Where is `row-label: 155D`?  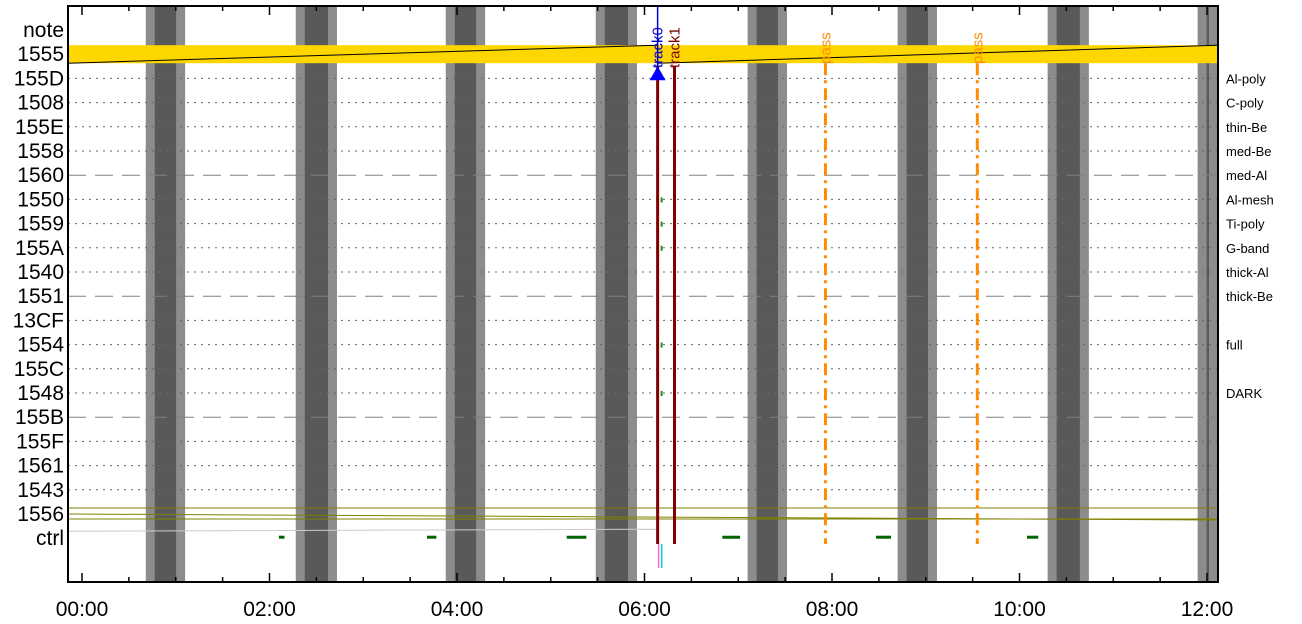
row-label: 155D is located at coordinates (39, 78).